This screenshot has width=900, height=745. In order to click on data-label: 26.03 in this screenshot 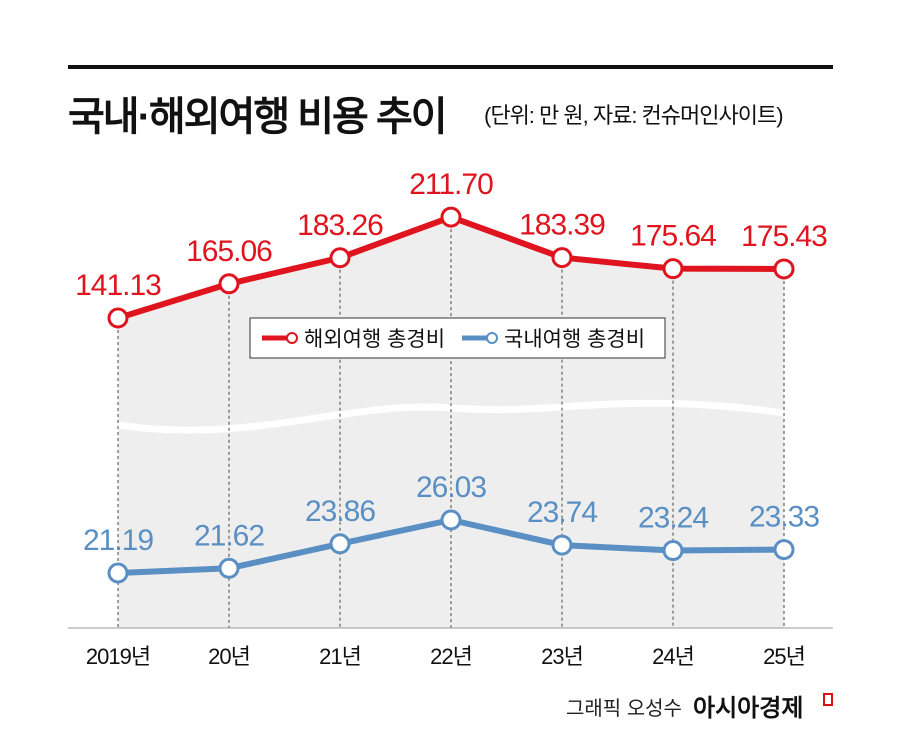, I will do `click(451, 487)`.